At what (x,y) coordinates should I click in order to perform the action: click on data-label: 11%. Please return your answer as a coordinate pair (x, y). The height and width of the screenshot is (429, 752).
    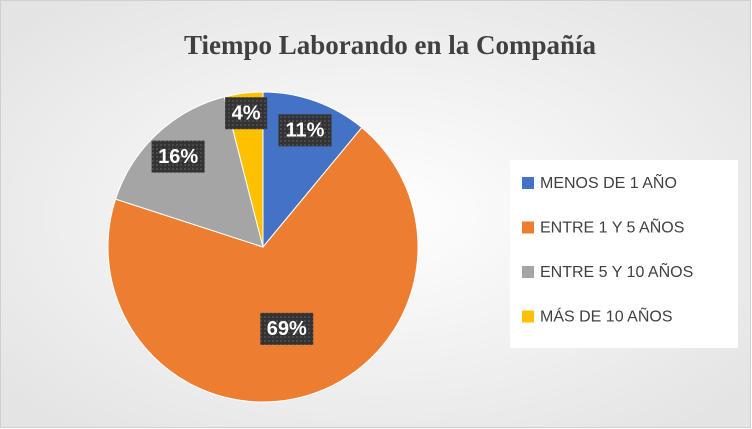
    Looking at the image, I should click on (305, 131).